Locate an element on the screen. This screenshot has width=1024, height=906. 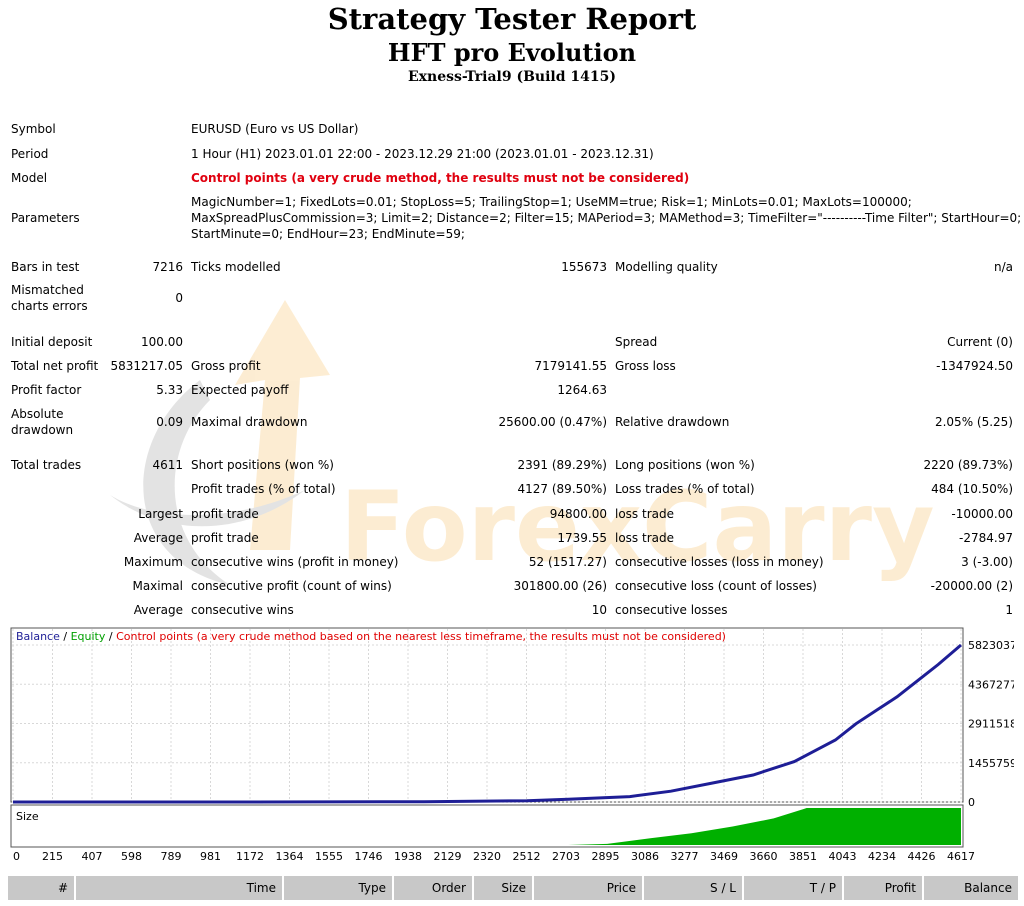
net-profit-value: 5831217.05 is located at coordinates (146, 366).